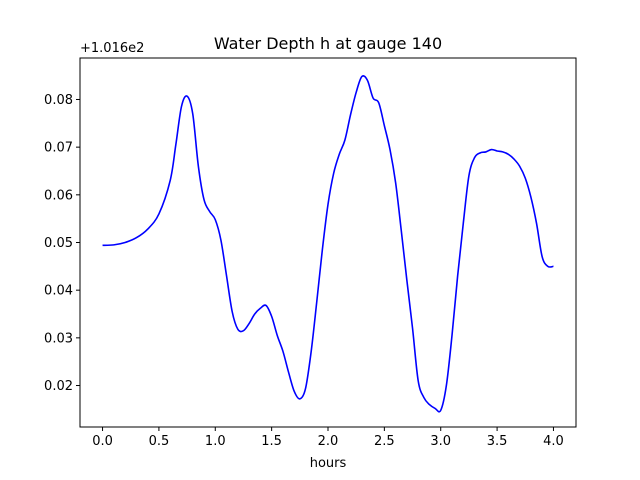 Image resolution: width=640 pixels, height=480 pixels. Describe the element at coordinates (440, 441) in the screenshot. I see `x-tick-label: 3.0` at that location.